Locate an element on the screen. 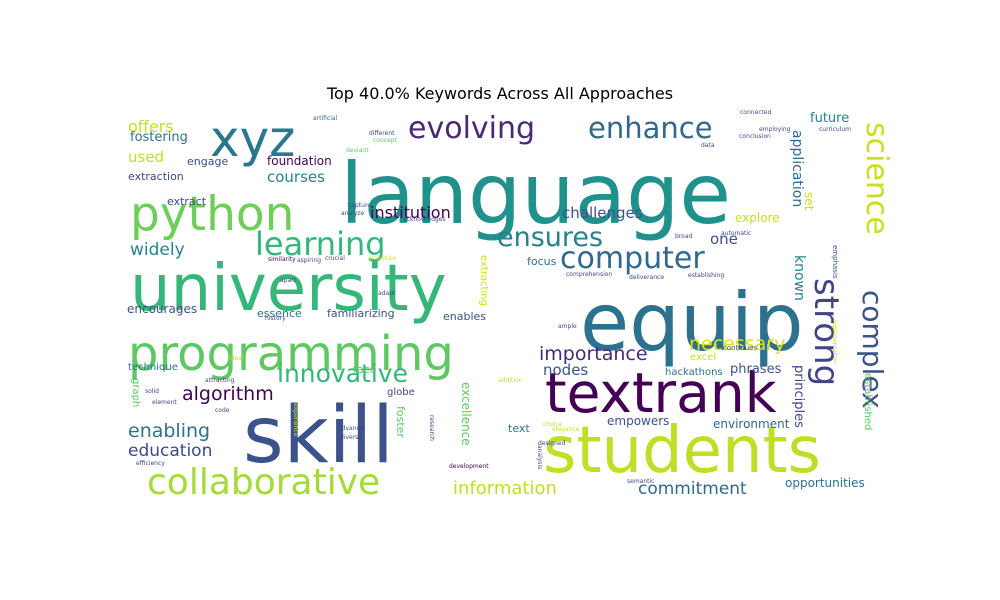 This screenshot has width=1000, height=600. word-experience: experience is located at coordinates (295, 420).